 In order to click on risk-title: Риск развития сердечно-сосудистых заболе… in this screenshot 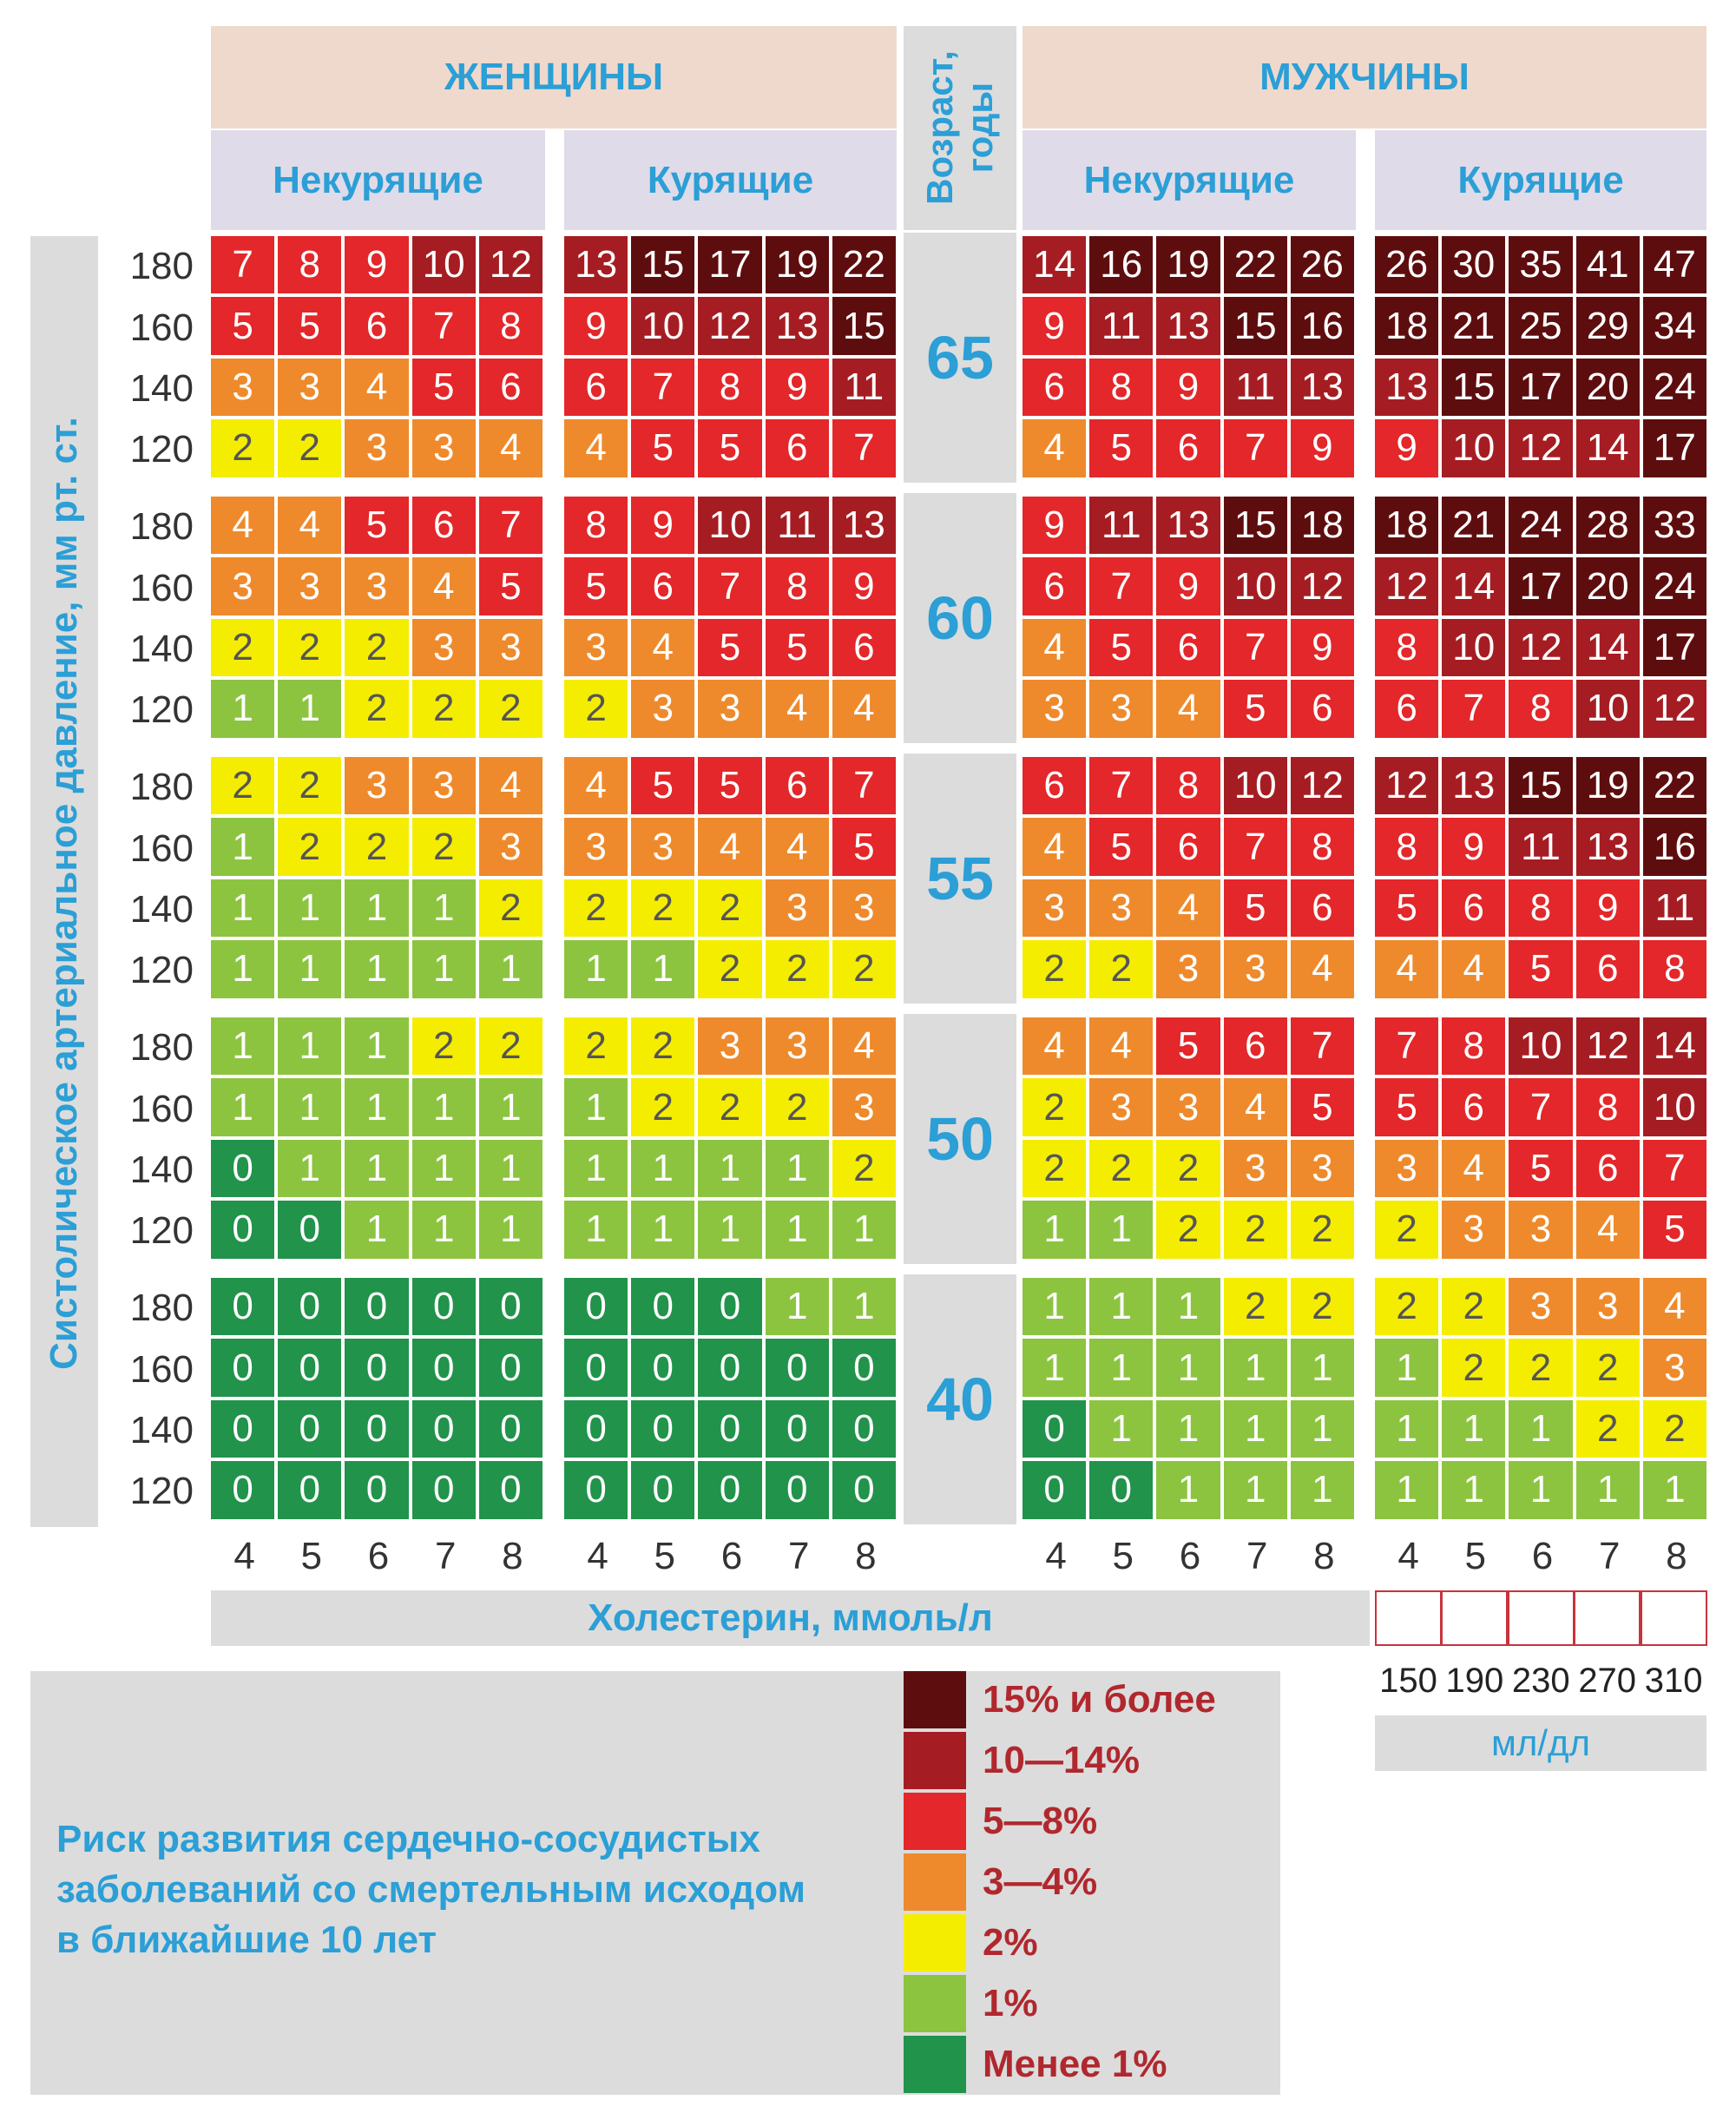, I will do `click(486, 1890)`.